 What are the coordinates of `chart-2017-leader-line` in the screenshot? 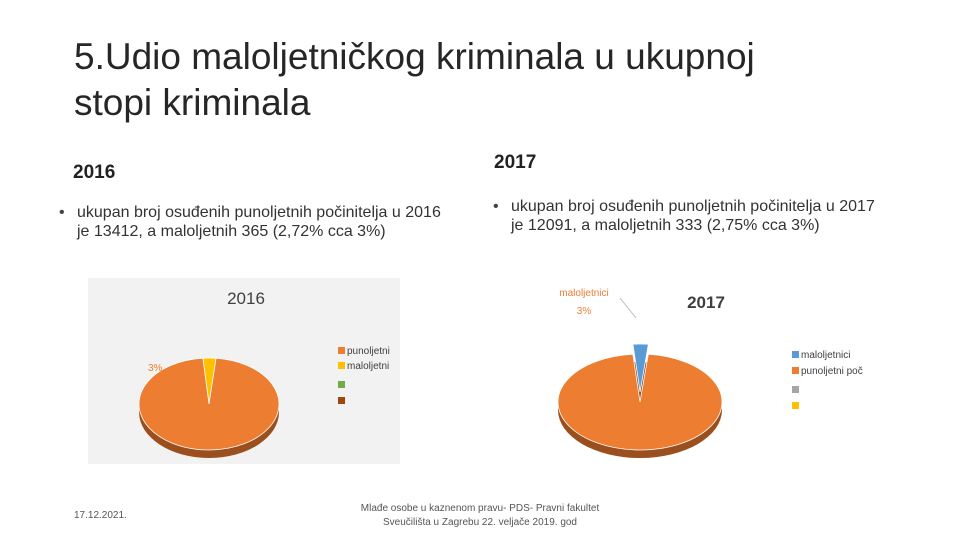 It's located at (628, 308).